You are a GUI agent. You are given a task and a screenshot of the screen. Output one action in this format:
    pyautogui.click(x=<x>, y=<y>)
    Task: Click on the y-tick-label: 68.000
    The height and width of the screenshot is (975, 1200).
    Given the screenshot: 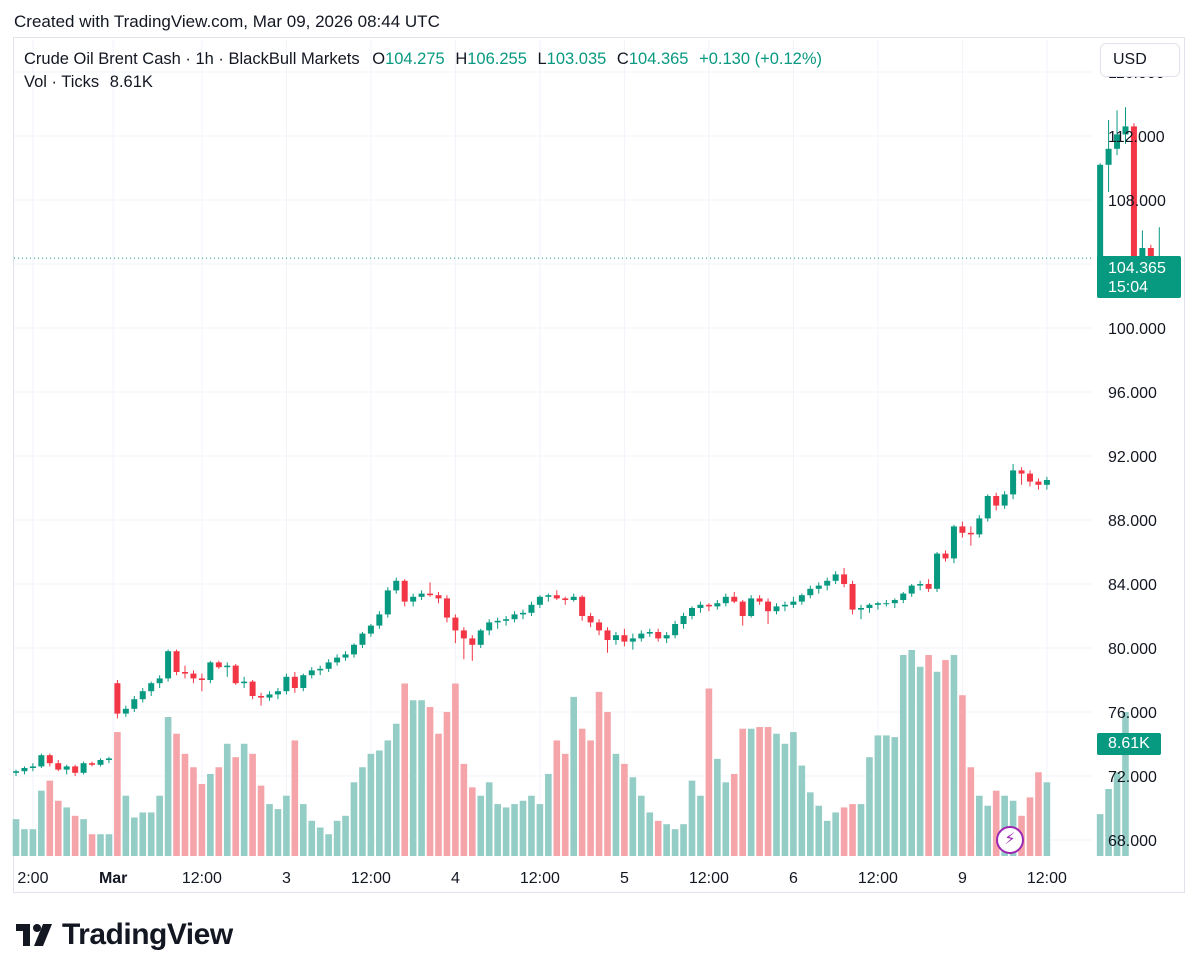 What is the action you would take?
    pyautogui.click(x=1132, y=841)
    